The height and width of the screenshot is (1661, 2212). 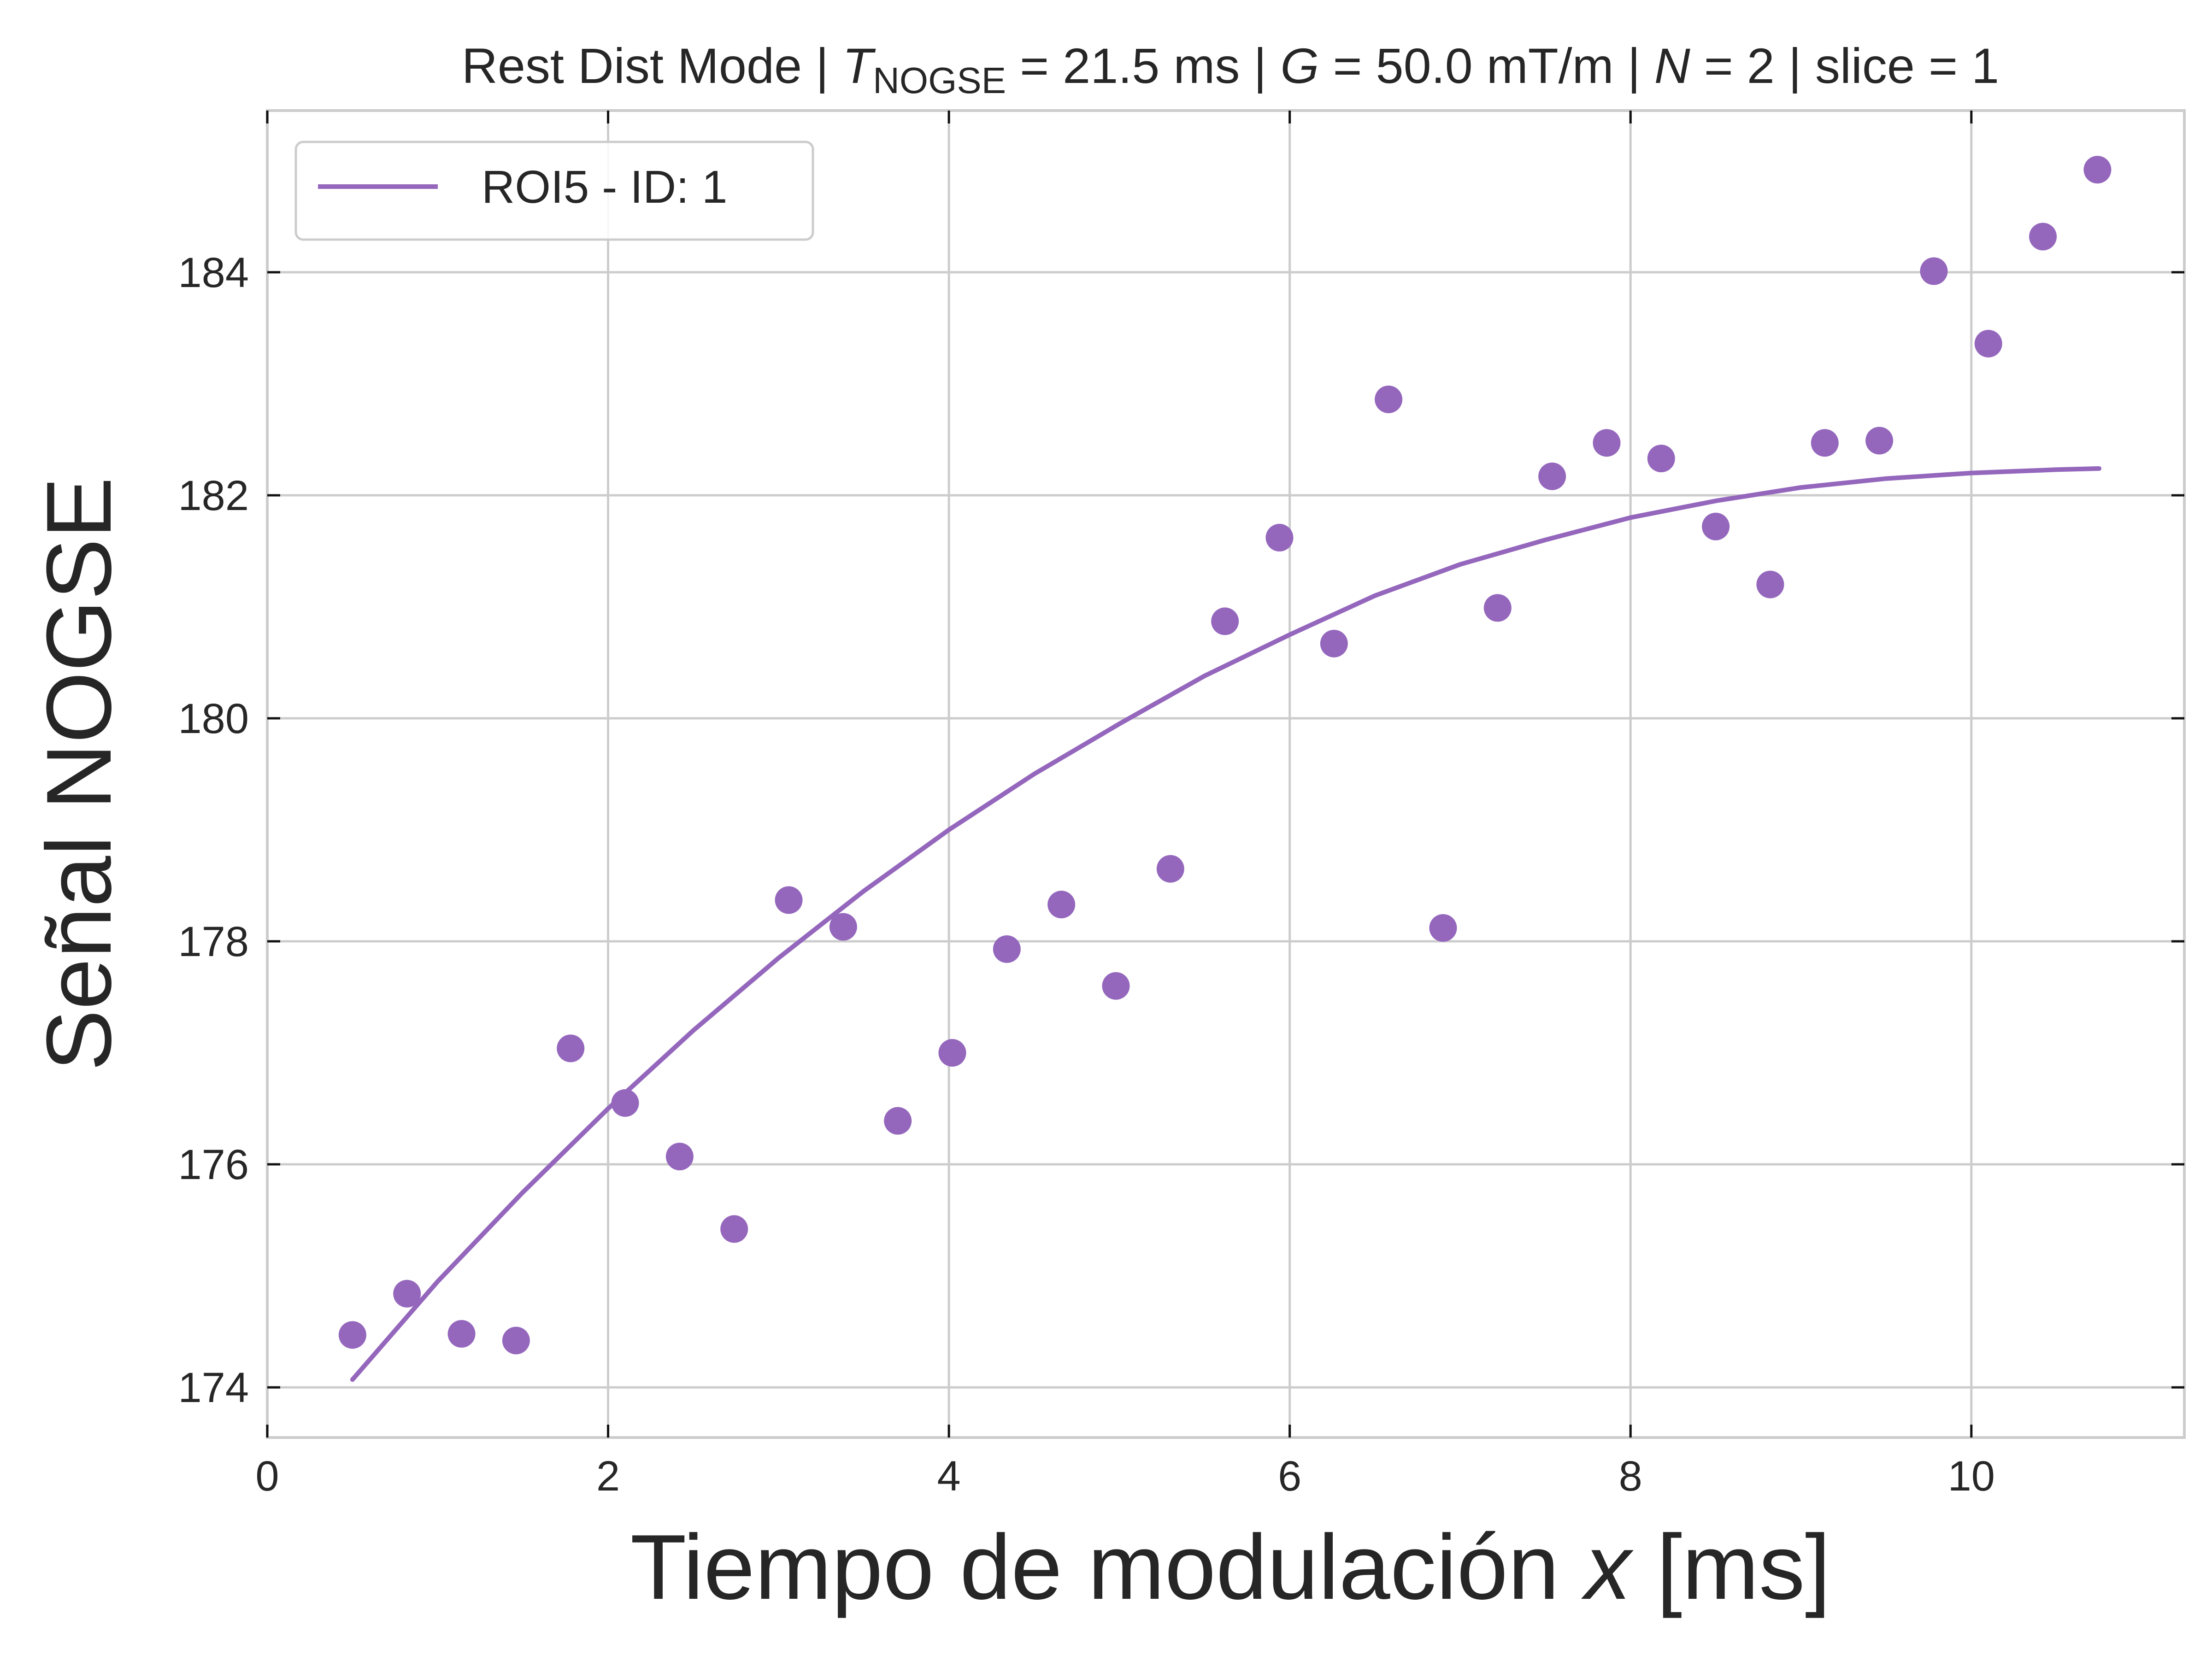 I want to click on legend-box, so click(x=554, y=191).